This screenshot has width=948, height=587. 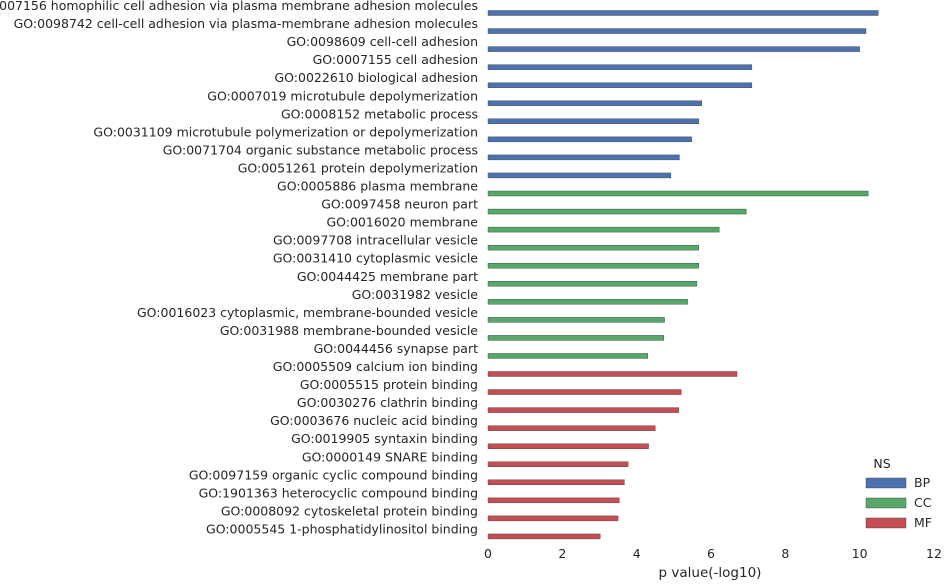 What do you see at coordinates (923, 522) in the screenshot?
I see `legend-label-mf: MF` at bounding box center [923, 522].